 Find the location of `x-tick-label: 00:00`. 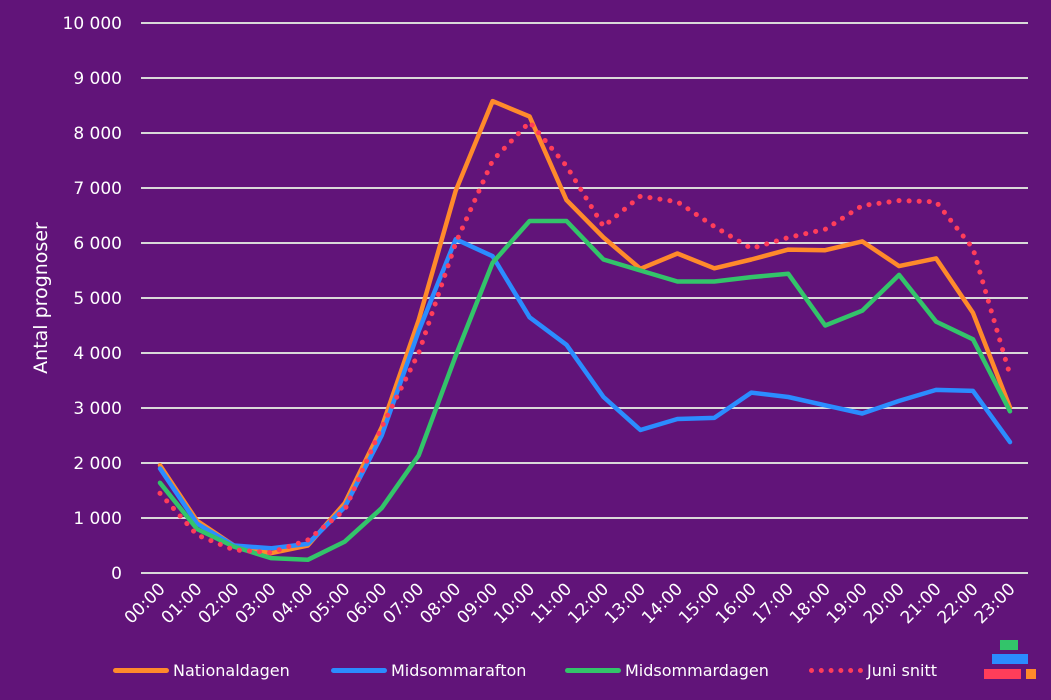

x-tick-label: 00:00 is located at coordinates (145, 603).